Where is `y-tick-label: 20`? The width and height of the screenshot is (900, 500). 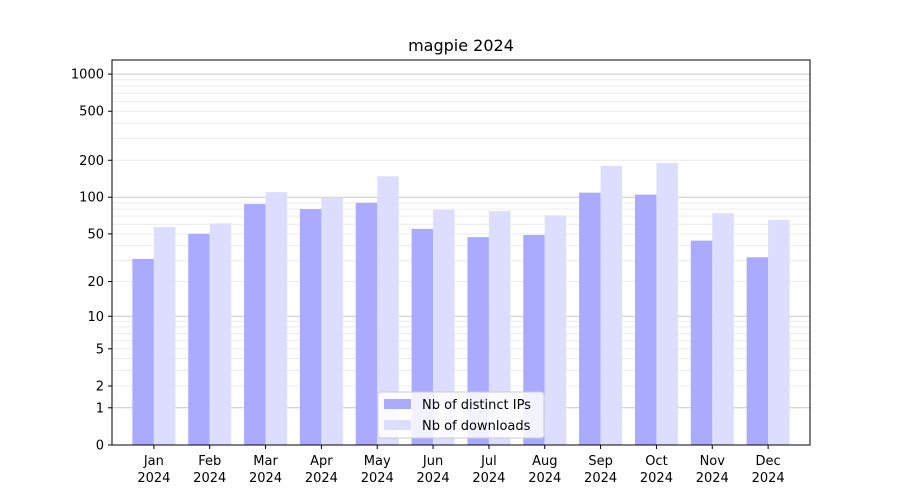
y-tick-label: 20 is located at coordinates (95, 282).